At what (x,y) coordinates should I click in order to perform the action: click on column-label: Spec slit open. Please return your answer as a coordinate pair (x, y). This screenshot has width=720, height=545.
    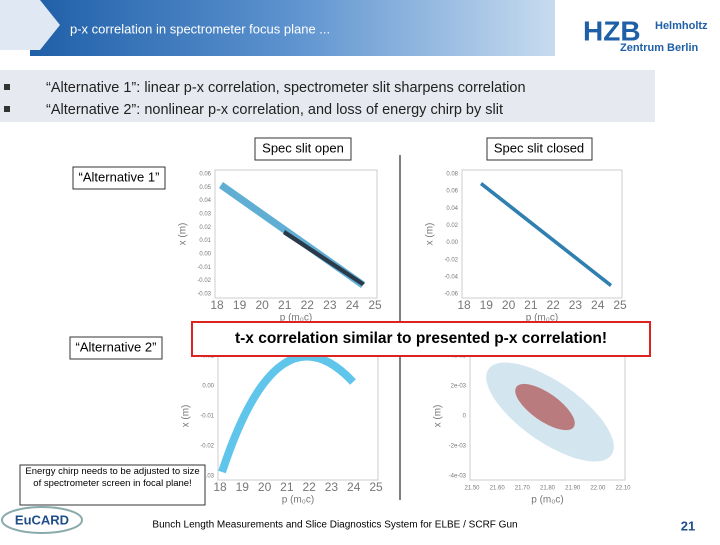
    Looking at the image, I should click on (303, 147).